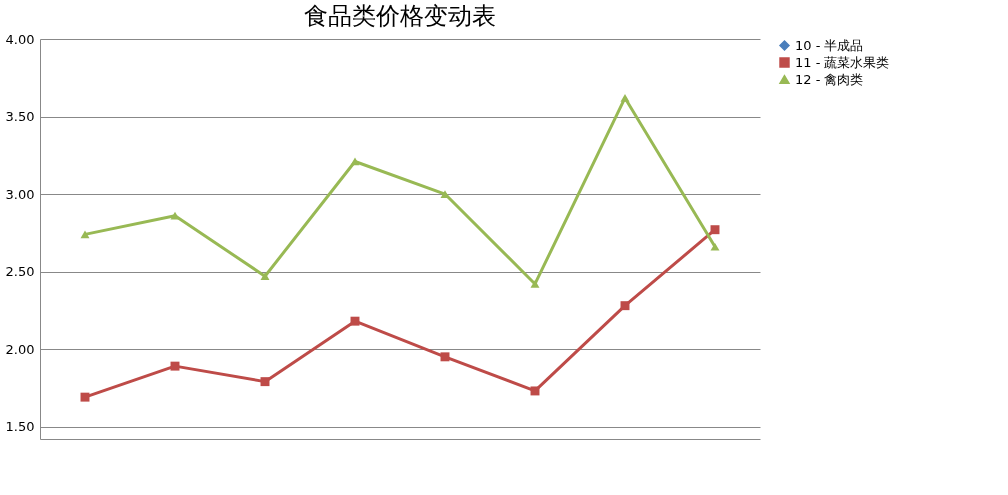 Image resolution: width=1008 pixels, height=495 pixels. Describe the element at coordinates (842, 62) in the screenshot. I see `legend-label: 11 - 蔬菜水果类` at that location.